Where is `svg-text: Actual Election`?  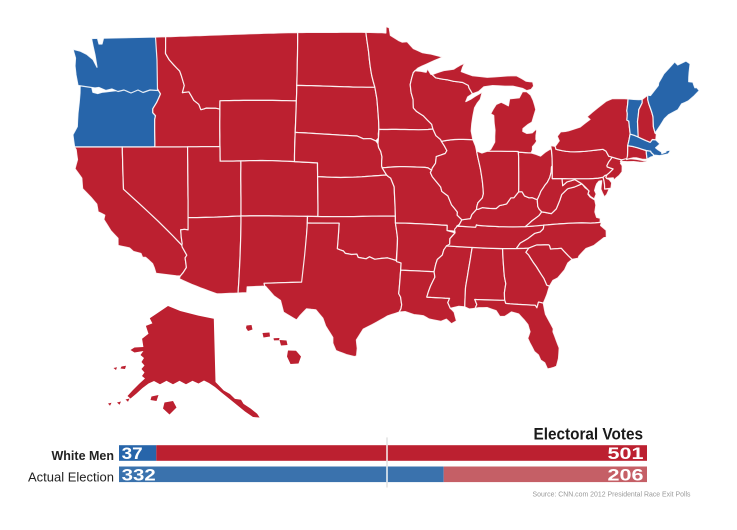 svg-text: Actual Election is located at coordinates (71, 477).